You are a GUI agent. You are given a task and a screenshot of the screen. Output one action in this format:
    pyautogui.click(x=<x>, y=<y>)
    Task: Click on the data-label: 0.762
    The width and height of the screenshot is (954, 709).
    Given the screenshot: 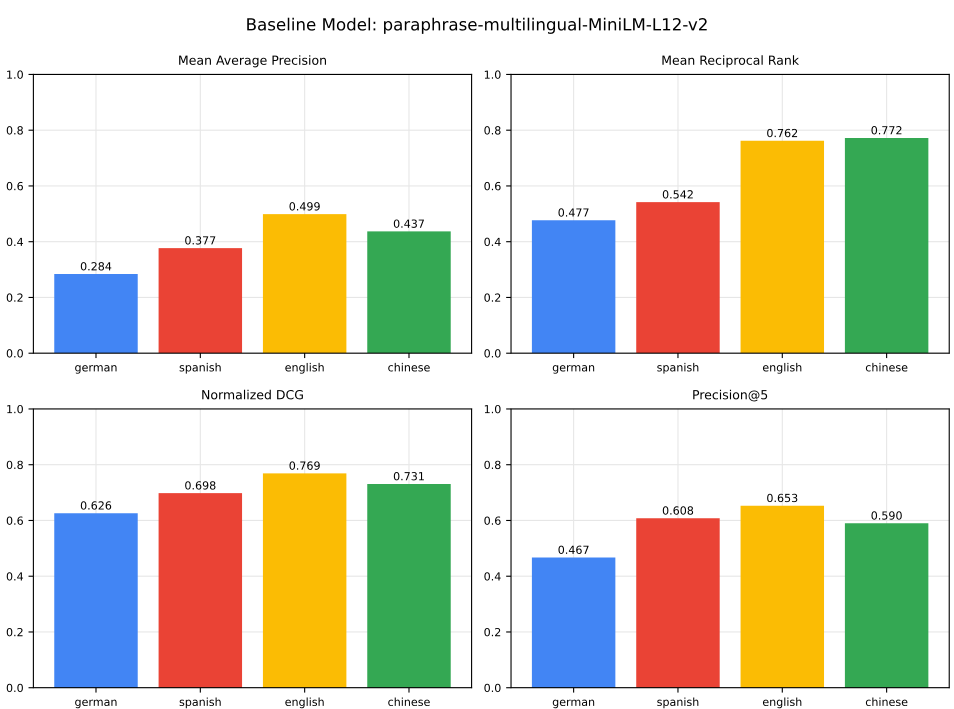 What is the action you would take?
    pyautogui.click(x=782, y=133)
    